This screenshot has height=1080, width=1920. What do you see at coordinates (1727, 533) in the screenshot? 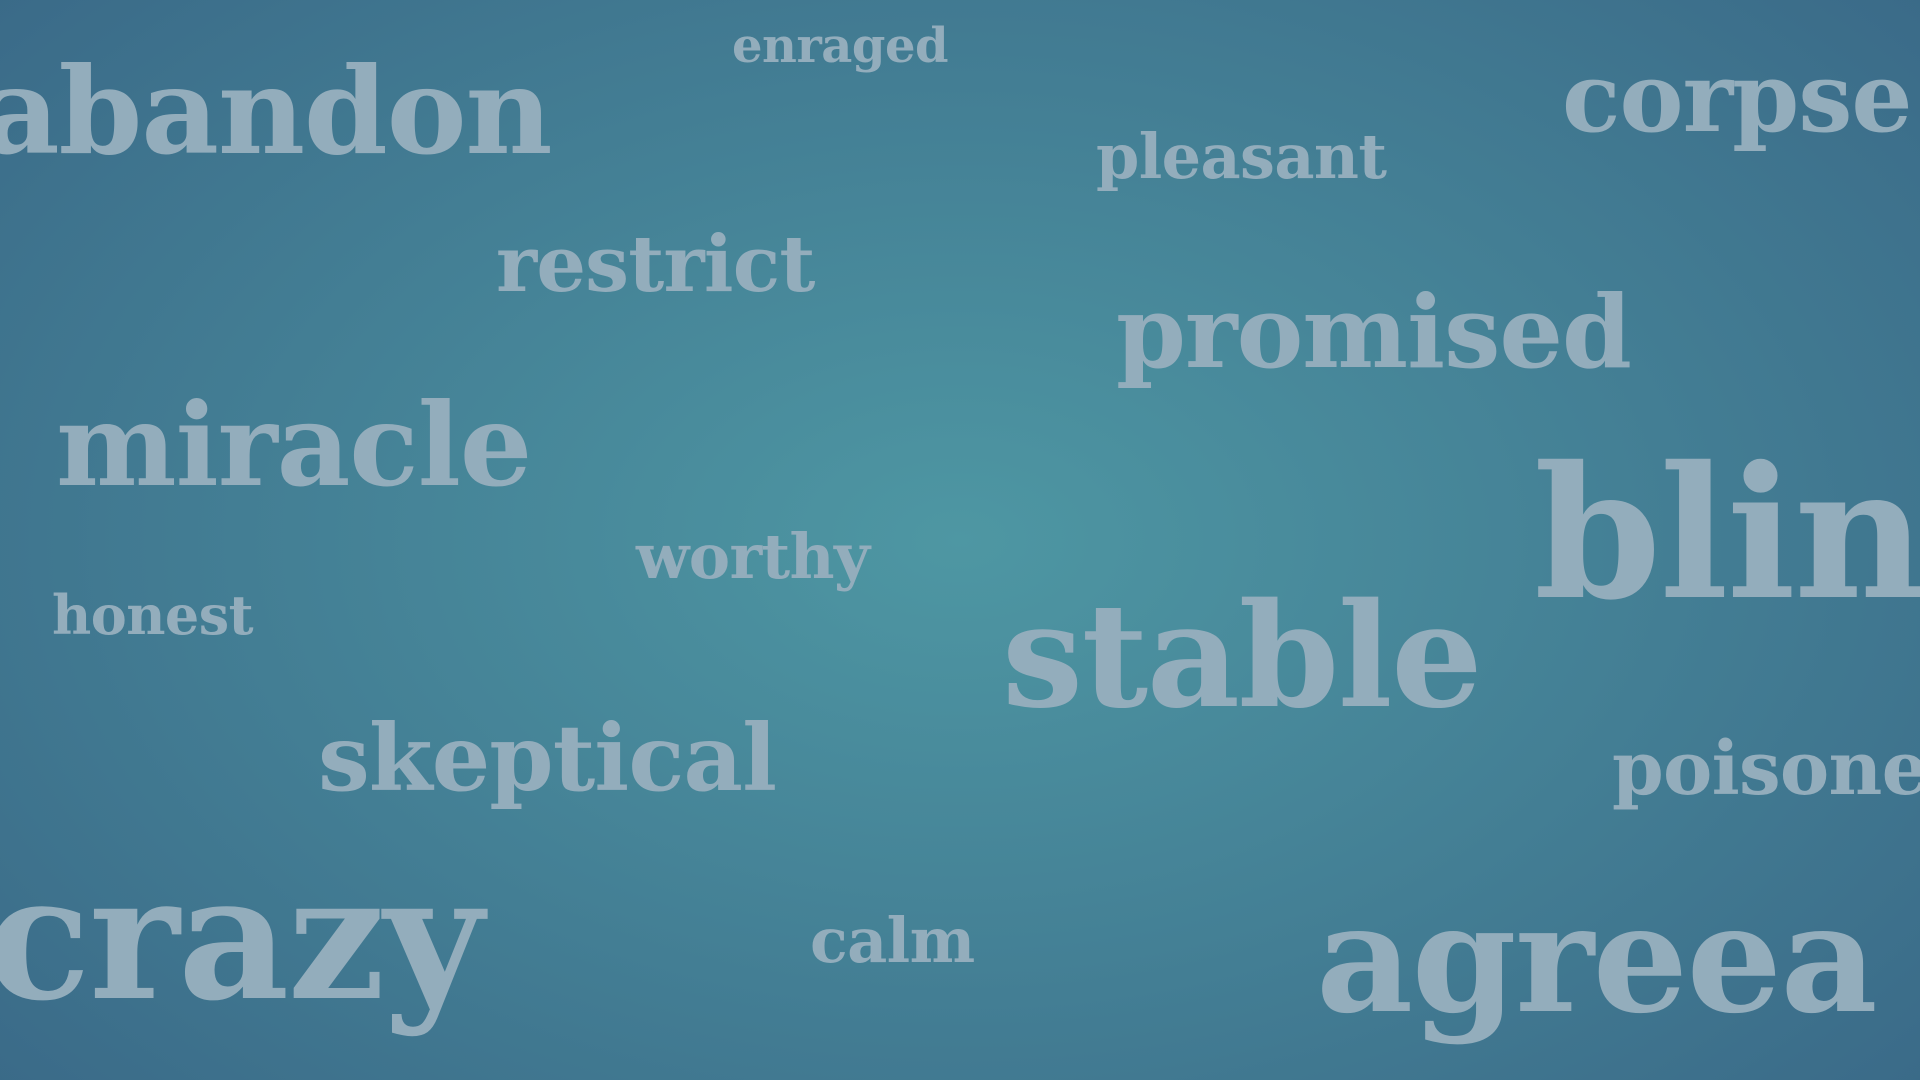
I see `word-blind: blin` at bounding box center [1727, 533].